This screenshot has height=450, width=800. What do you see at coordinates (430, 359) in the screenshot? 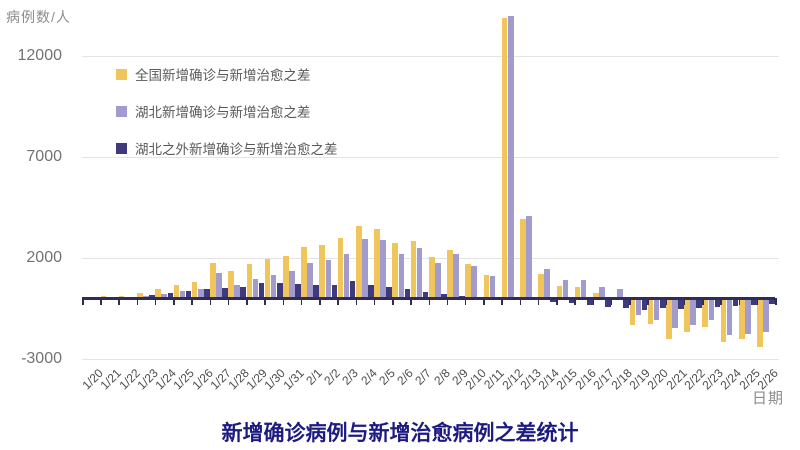
I see `gridline--3000` at bounding box center [430, 359].